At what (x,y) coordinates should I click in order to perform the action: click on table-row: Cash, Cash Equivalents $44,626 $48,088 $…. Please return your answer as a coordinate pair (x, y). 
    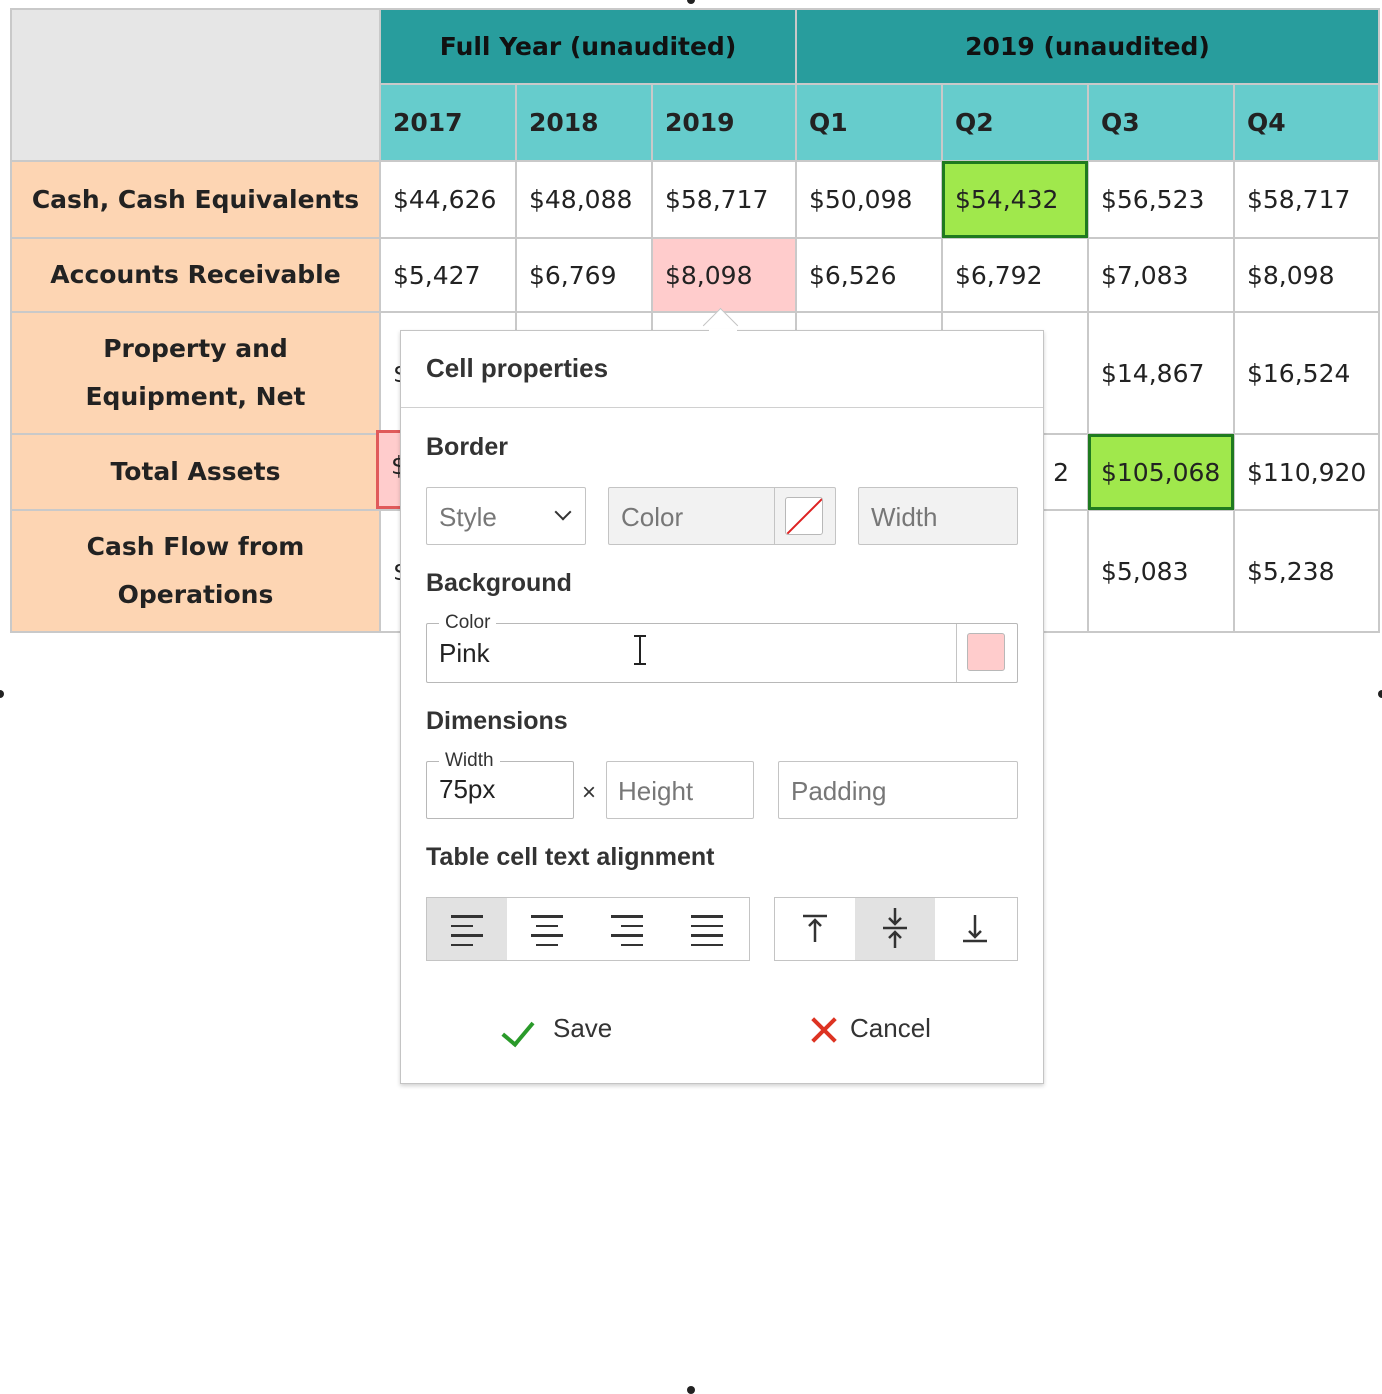
    Looking at the image, I should click on (695, 199).